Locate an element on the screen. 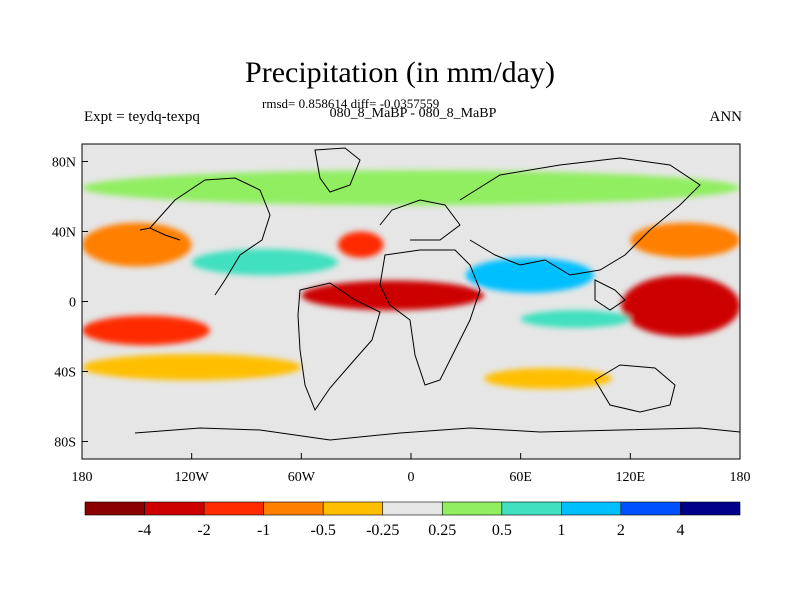 This screenshot has height=600, width=800. stats-label: rmsd= 0.858614 diff= -0.0357559 is located at coordinates (351, 103).